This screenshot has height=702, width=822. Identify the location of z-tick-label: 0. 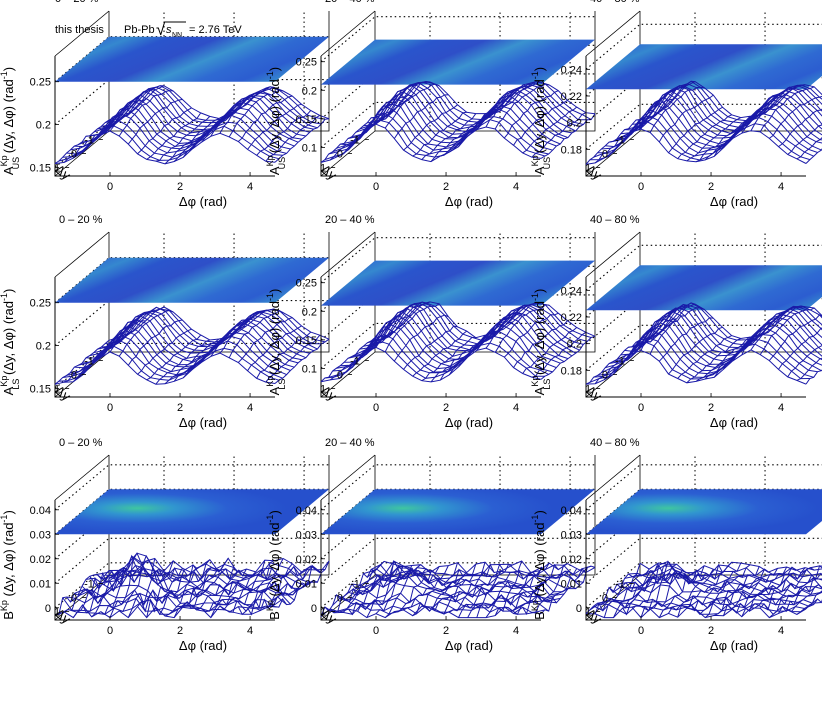
(314, 609).